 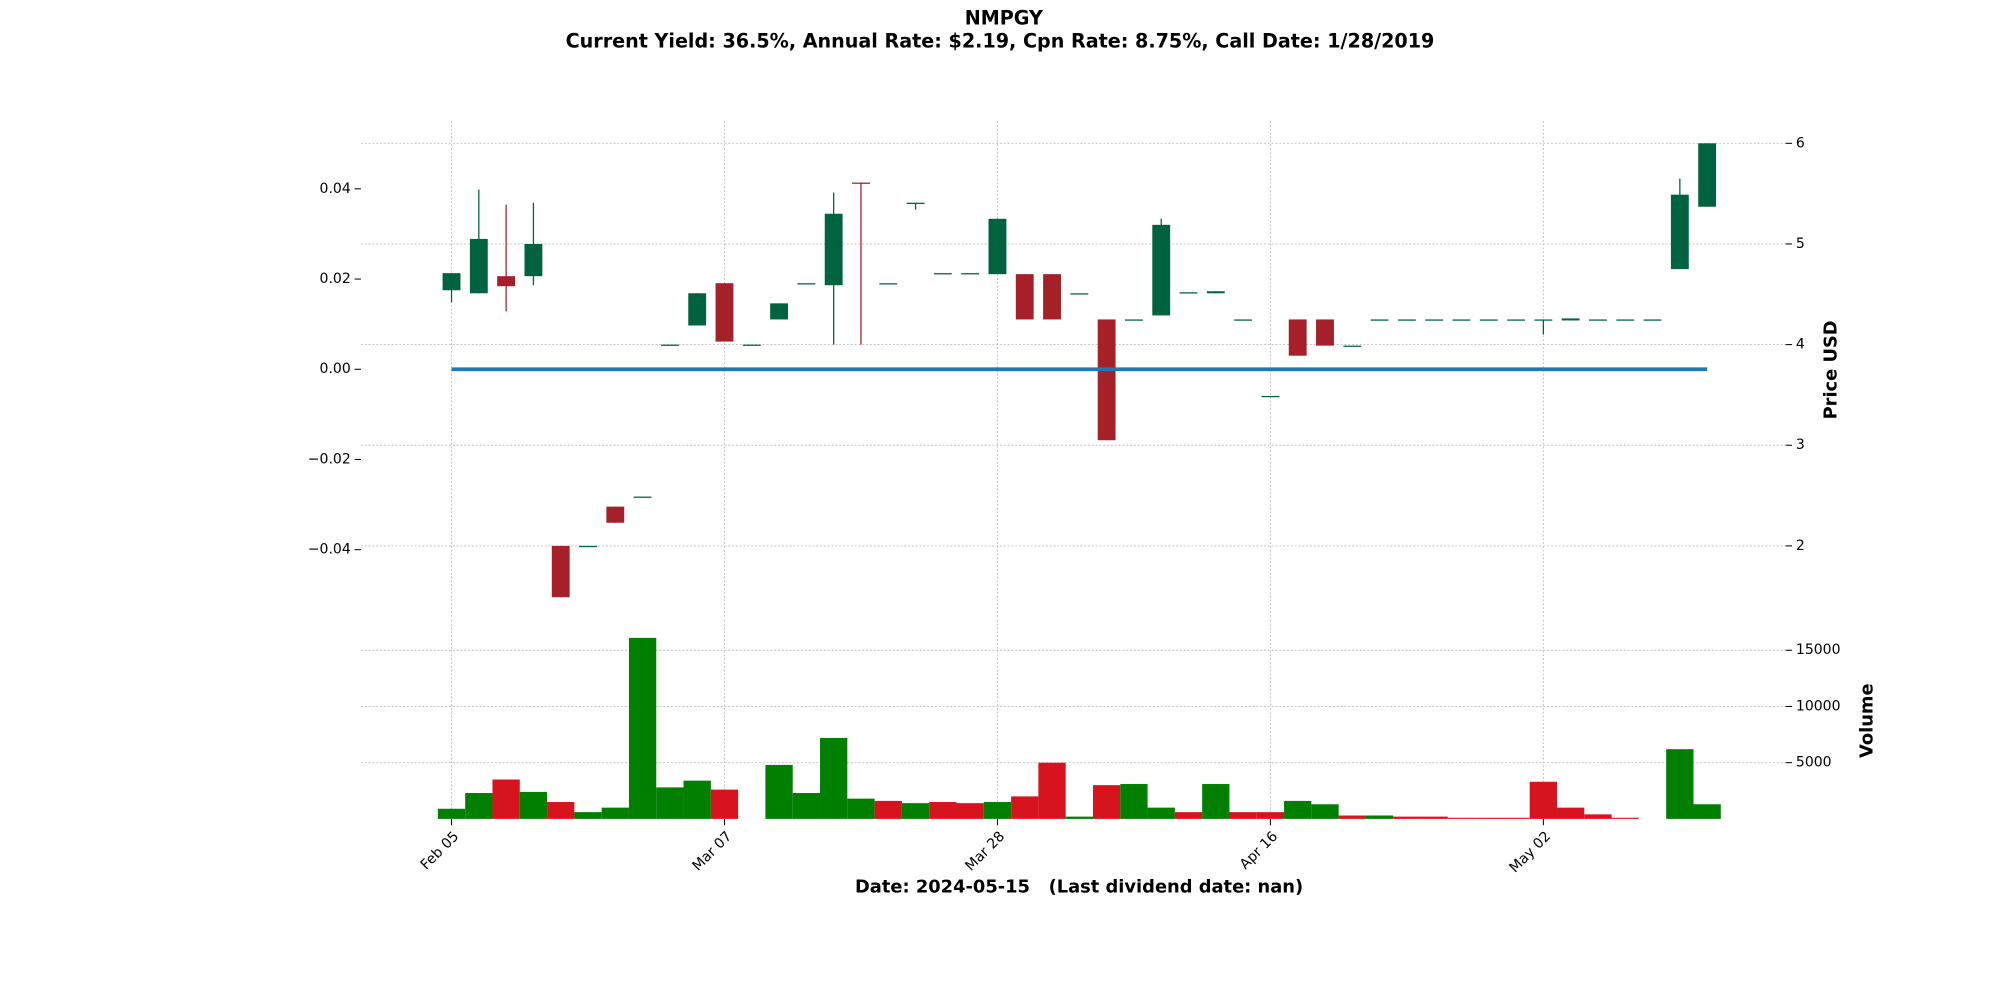 I want to click on y2-tick-label: 5, so click(x=1800, y=244).